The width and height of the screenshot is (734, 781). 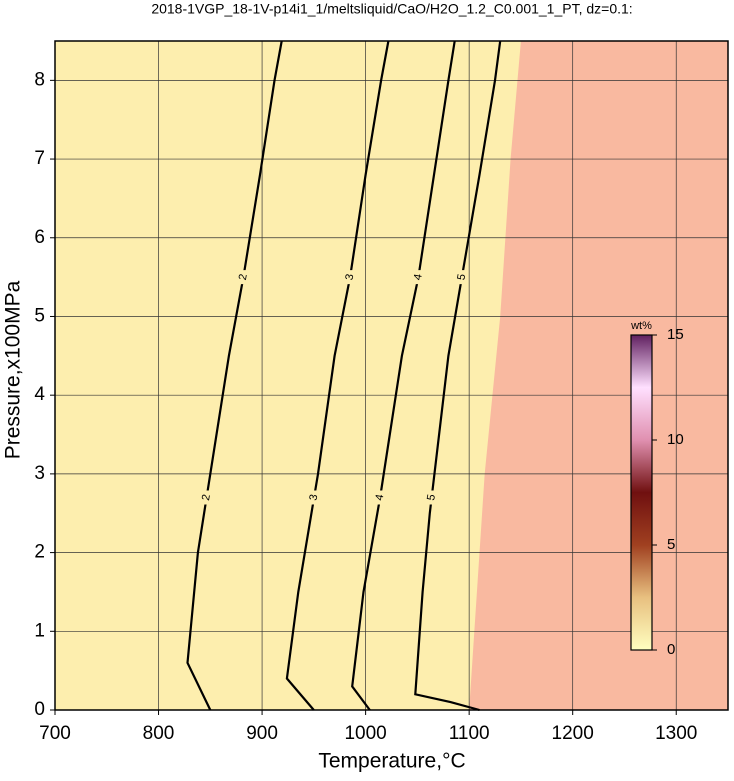 What do you see at coordinates (39, 79) in the screenshot?
I see `y-tick-label: 8` at bounding box center [39, 79].